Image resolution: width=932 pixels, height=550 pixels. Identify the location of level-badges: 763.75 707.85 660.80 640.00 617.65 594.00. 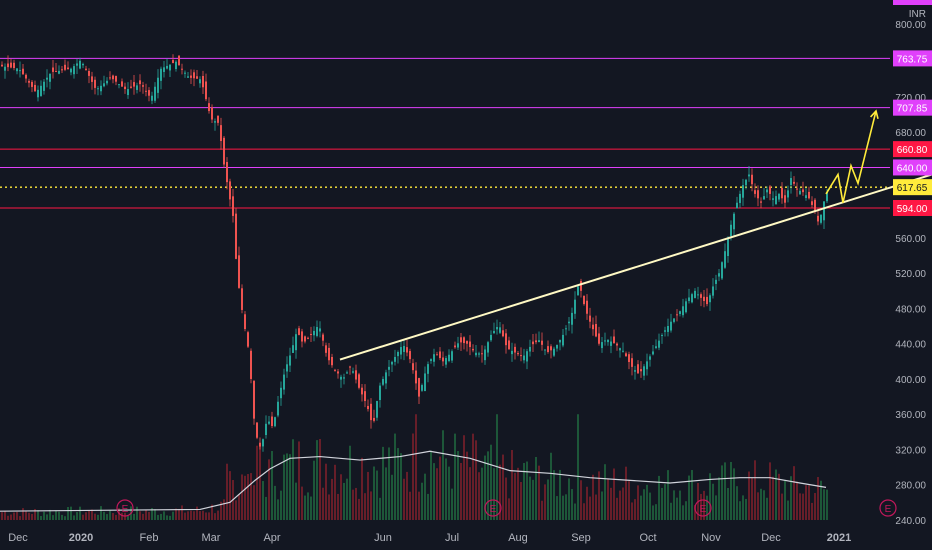
(912, 108).